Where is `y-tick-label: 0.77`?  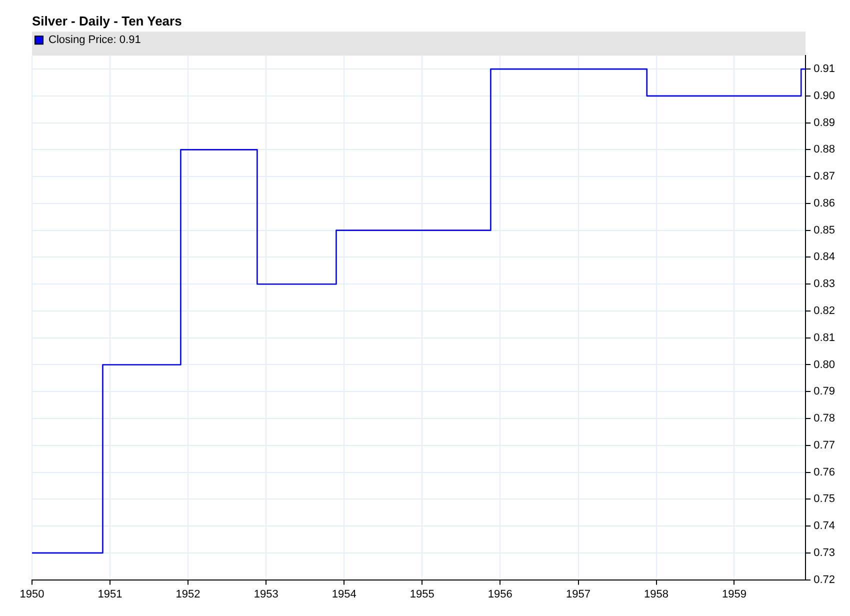 y-tick-label: 0.77 is located at coordinates (825, 445).